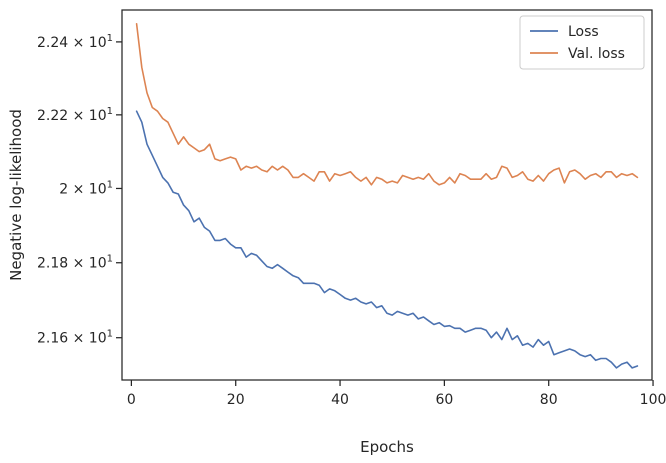 This screenshot has height=463, width=666. Describe the element at coordinates (236, 400) in the screenshot. I see `x-tick-label: 20` at that location.